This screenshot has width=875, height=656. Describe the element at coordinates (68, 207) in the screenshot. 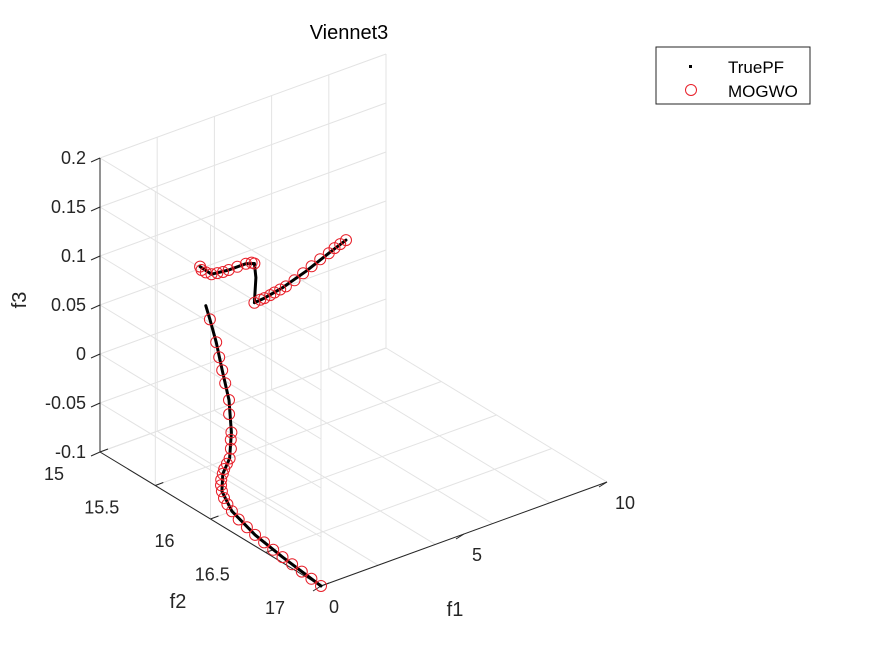

I see `z-tick-label: 0.15` at that location.